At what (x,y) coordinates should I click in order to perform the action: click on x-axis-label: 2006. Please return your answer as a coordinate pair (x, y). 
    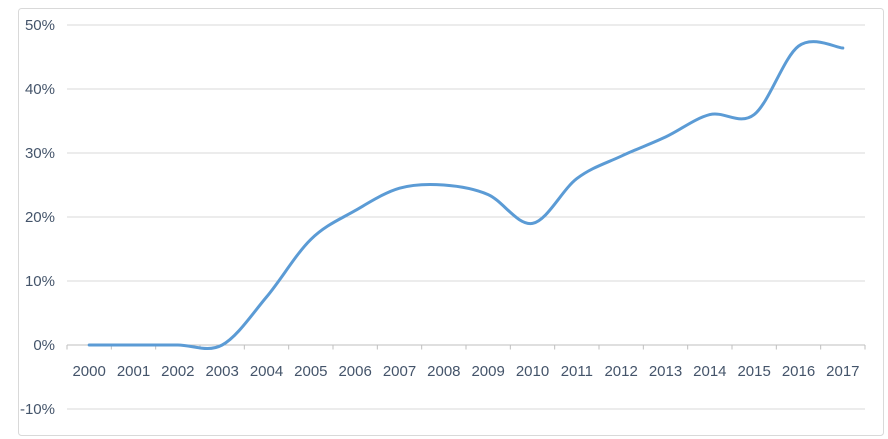
    Looking at the image, I should click on (354, 371).